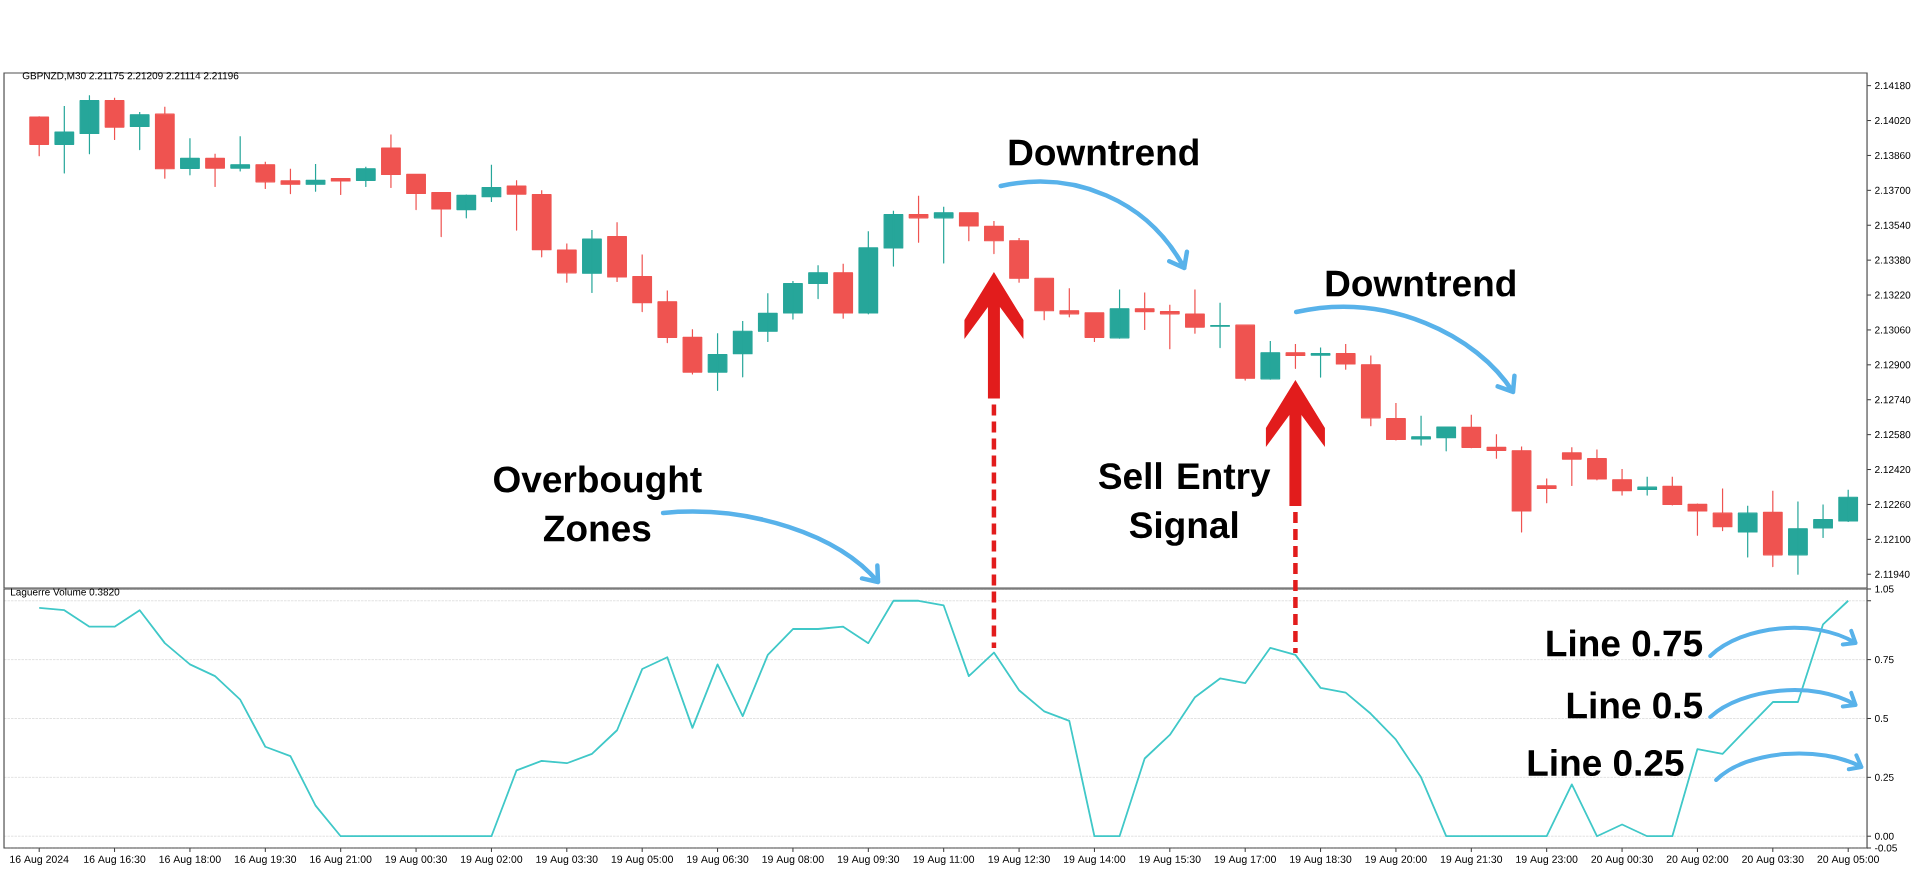  Describe the element at coordinates (1396, 860) in the screenshot. I see `x-tick-label: 19 Aug 20:00` at that location.